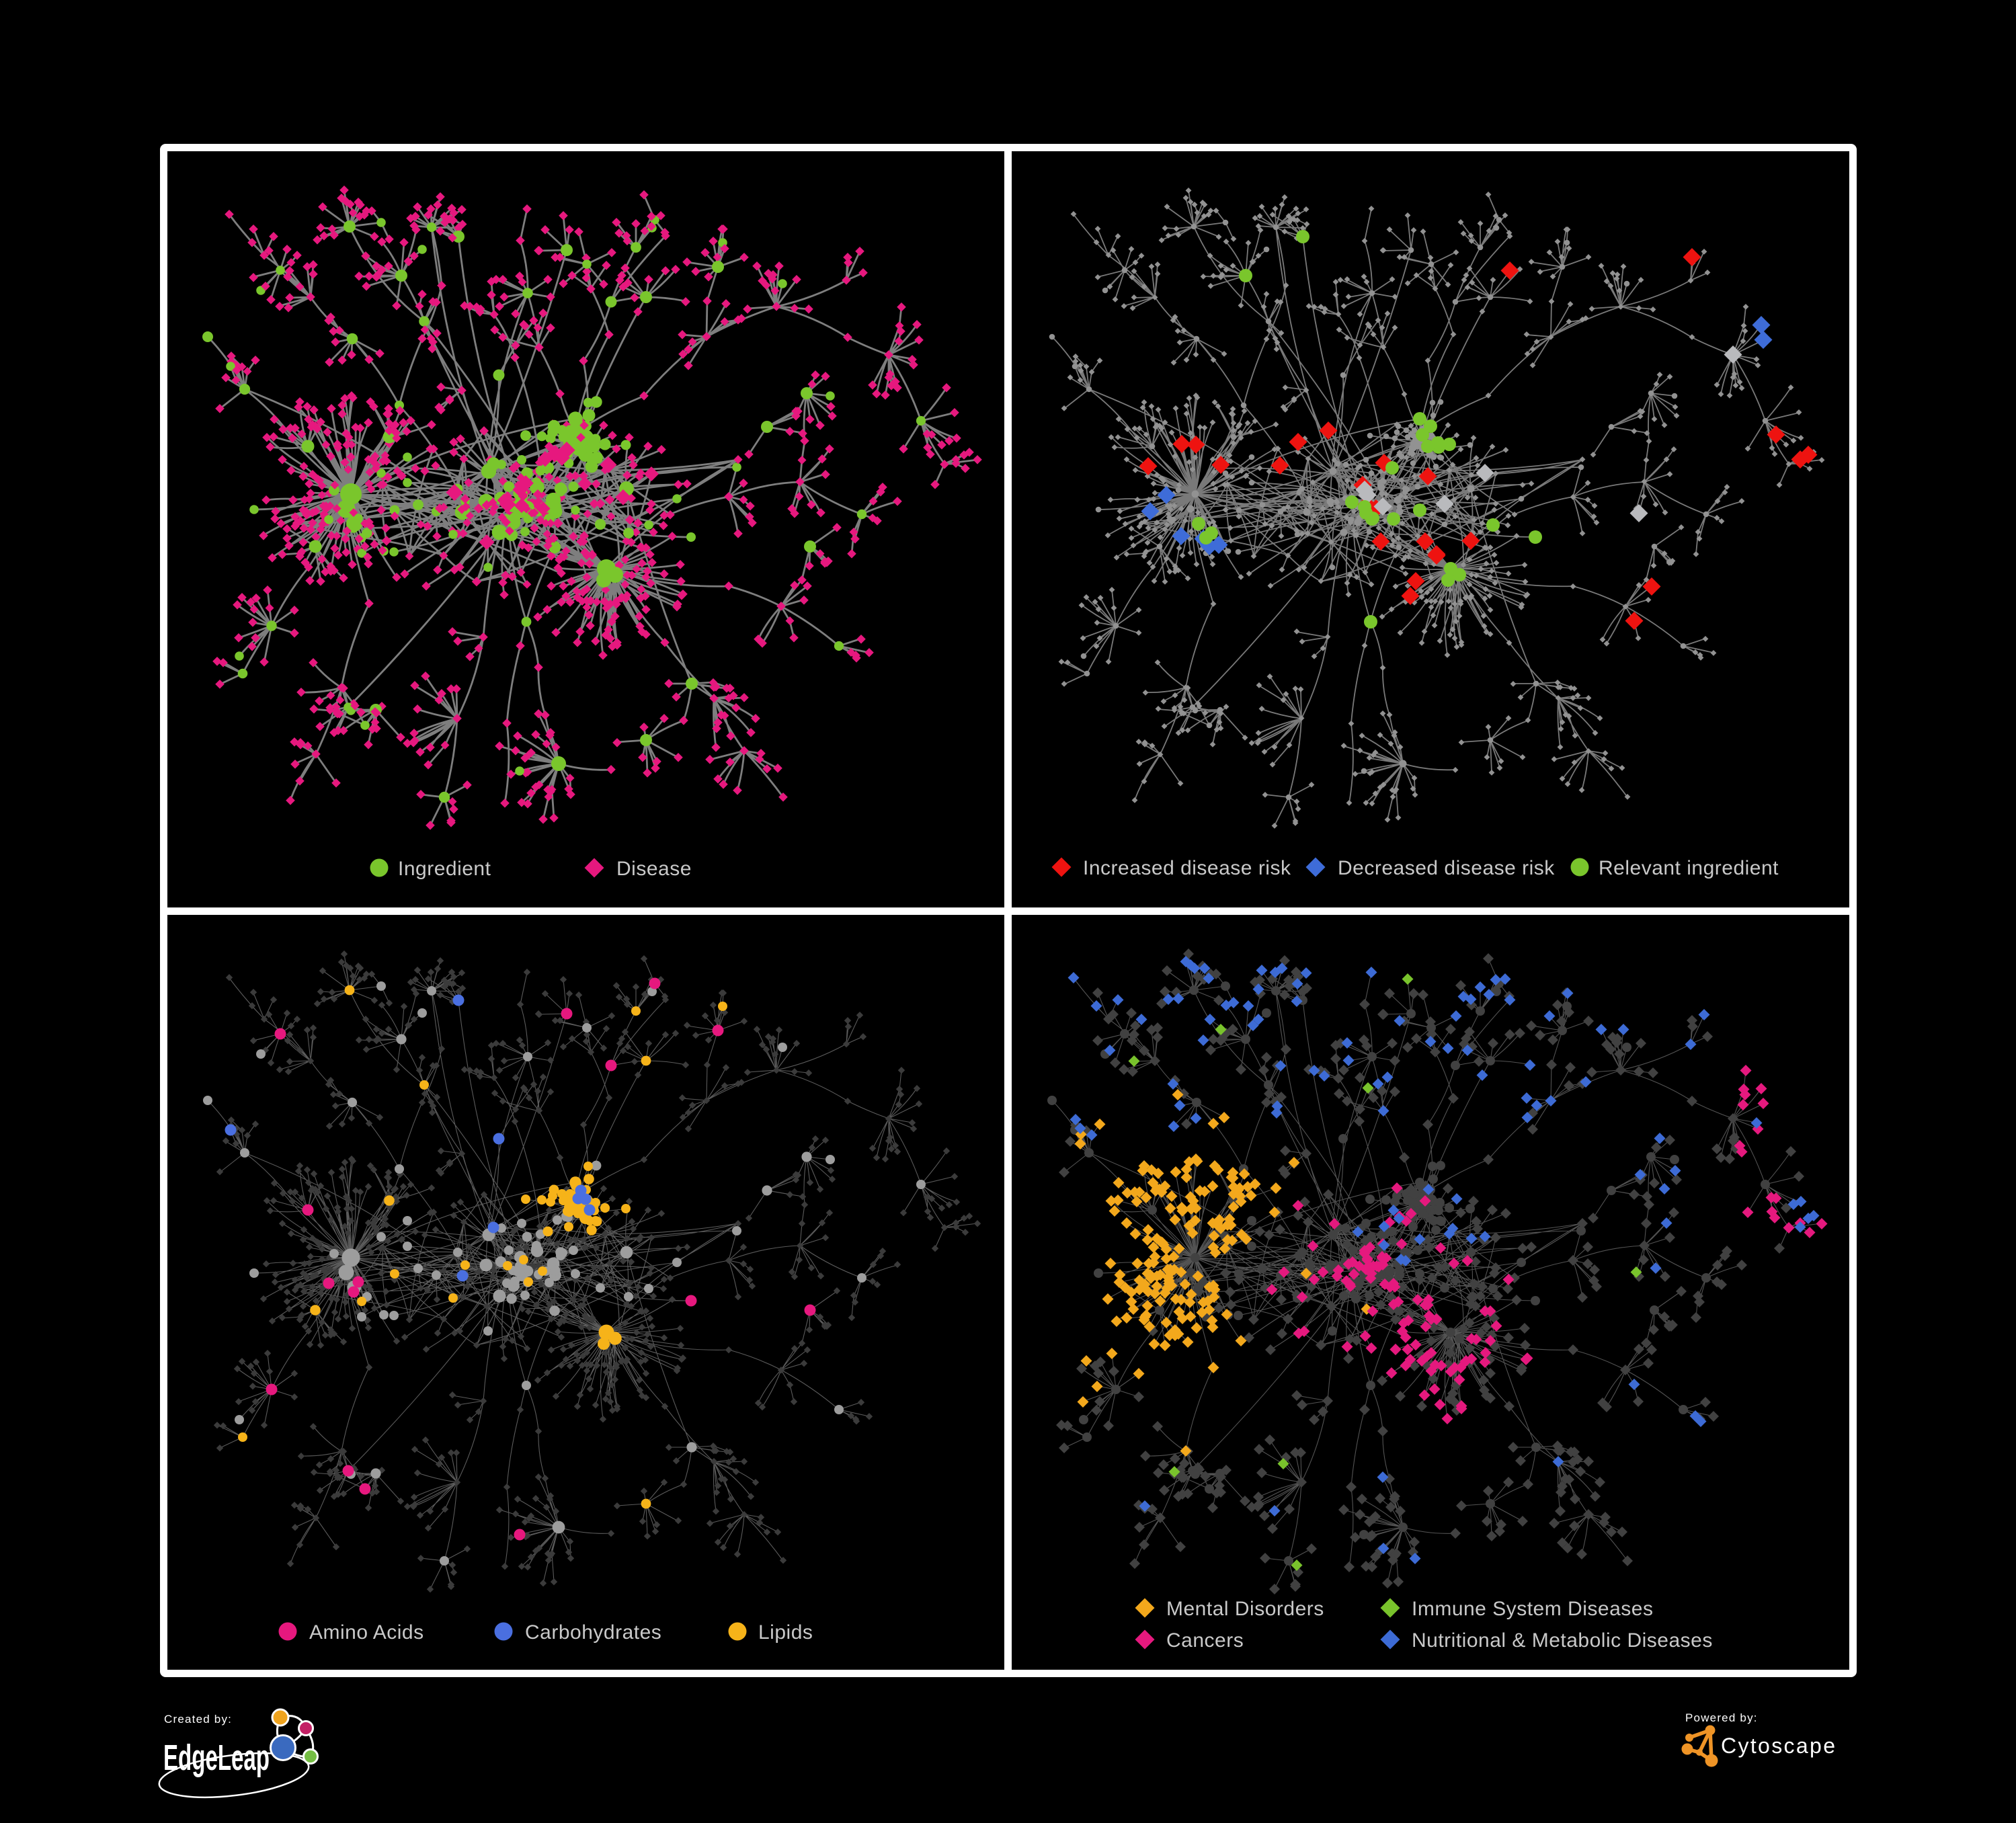  Describe the element at coordinates (1779, 1746) in the screenshot. I see `svg-text: Cytoscape` at that location.